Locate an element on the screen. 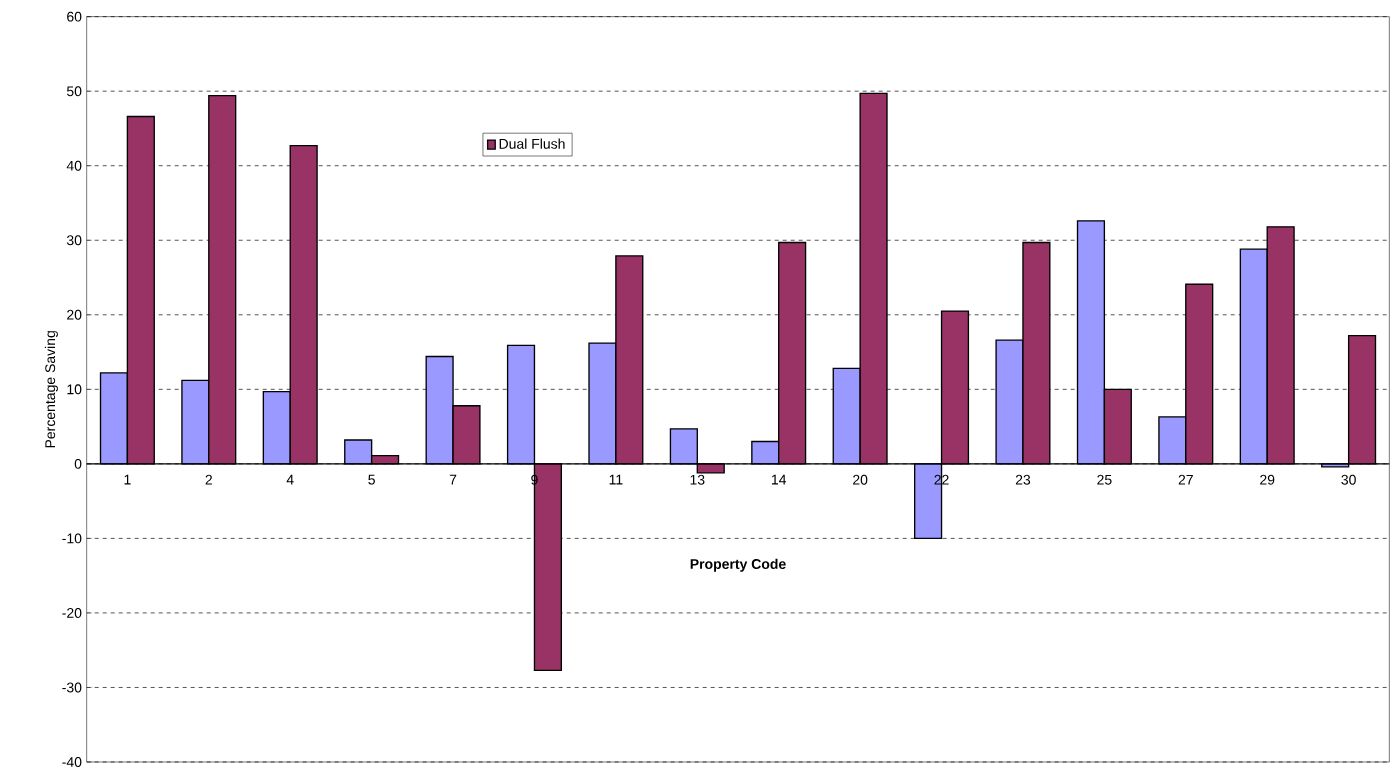 The image size is (1396, 771). x-tick-label: 27 is located at coordinates (1185, 479).